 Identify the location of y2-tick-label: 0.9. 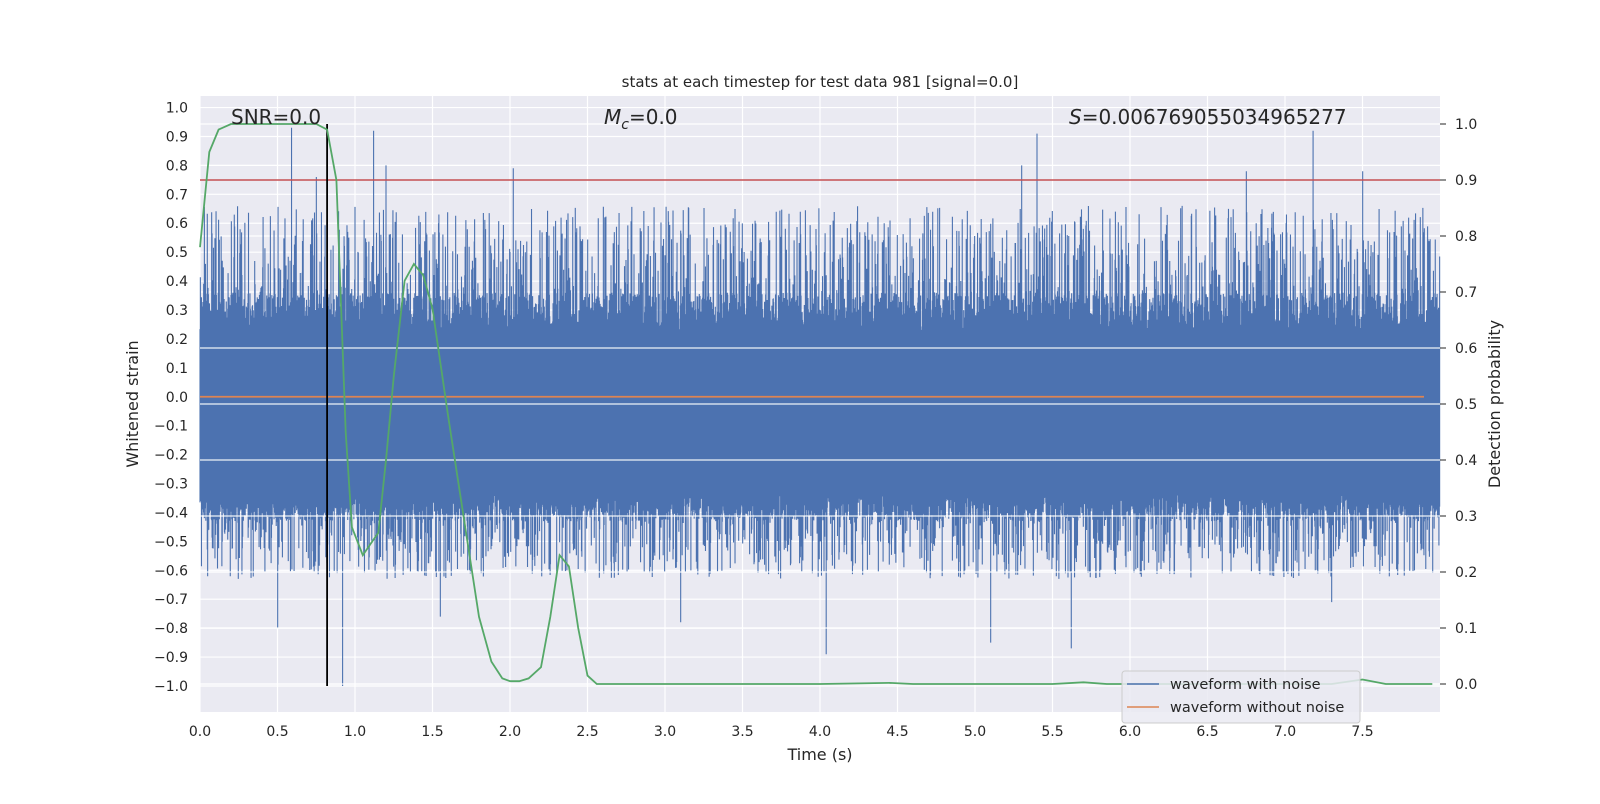
(1466, 181).